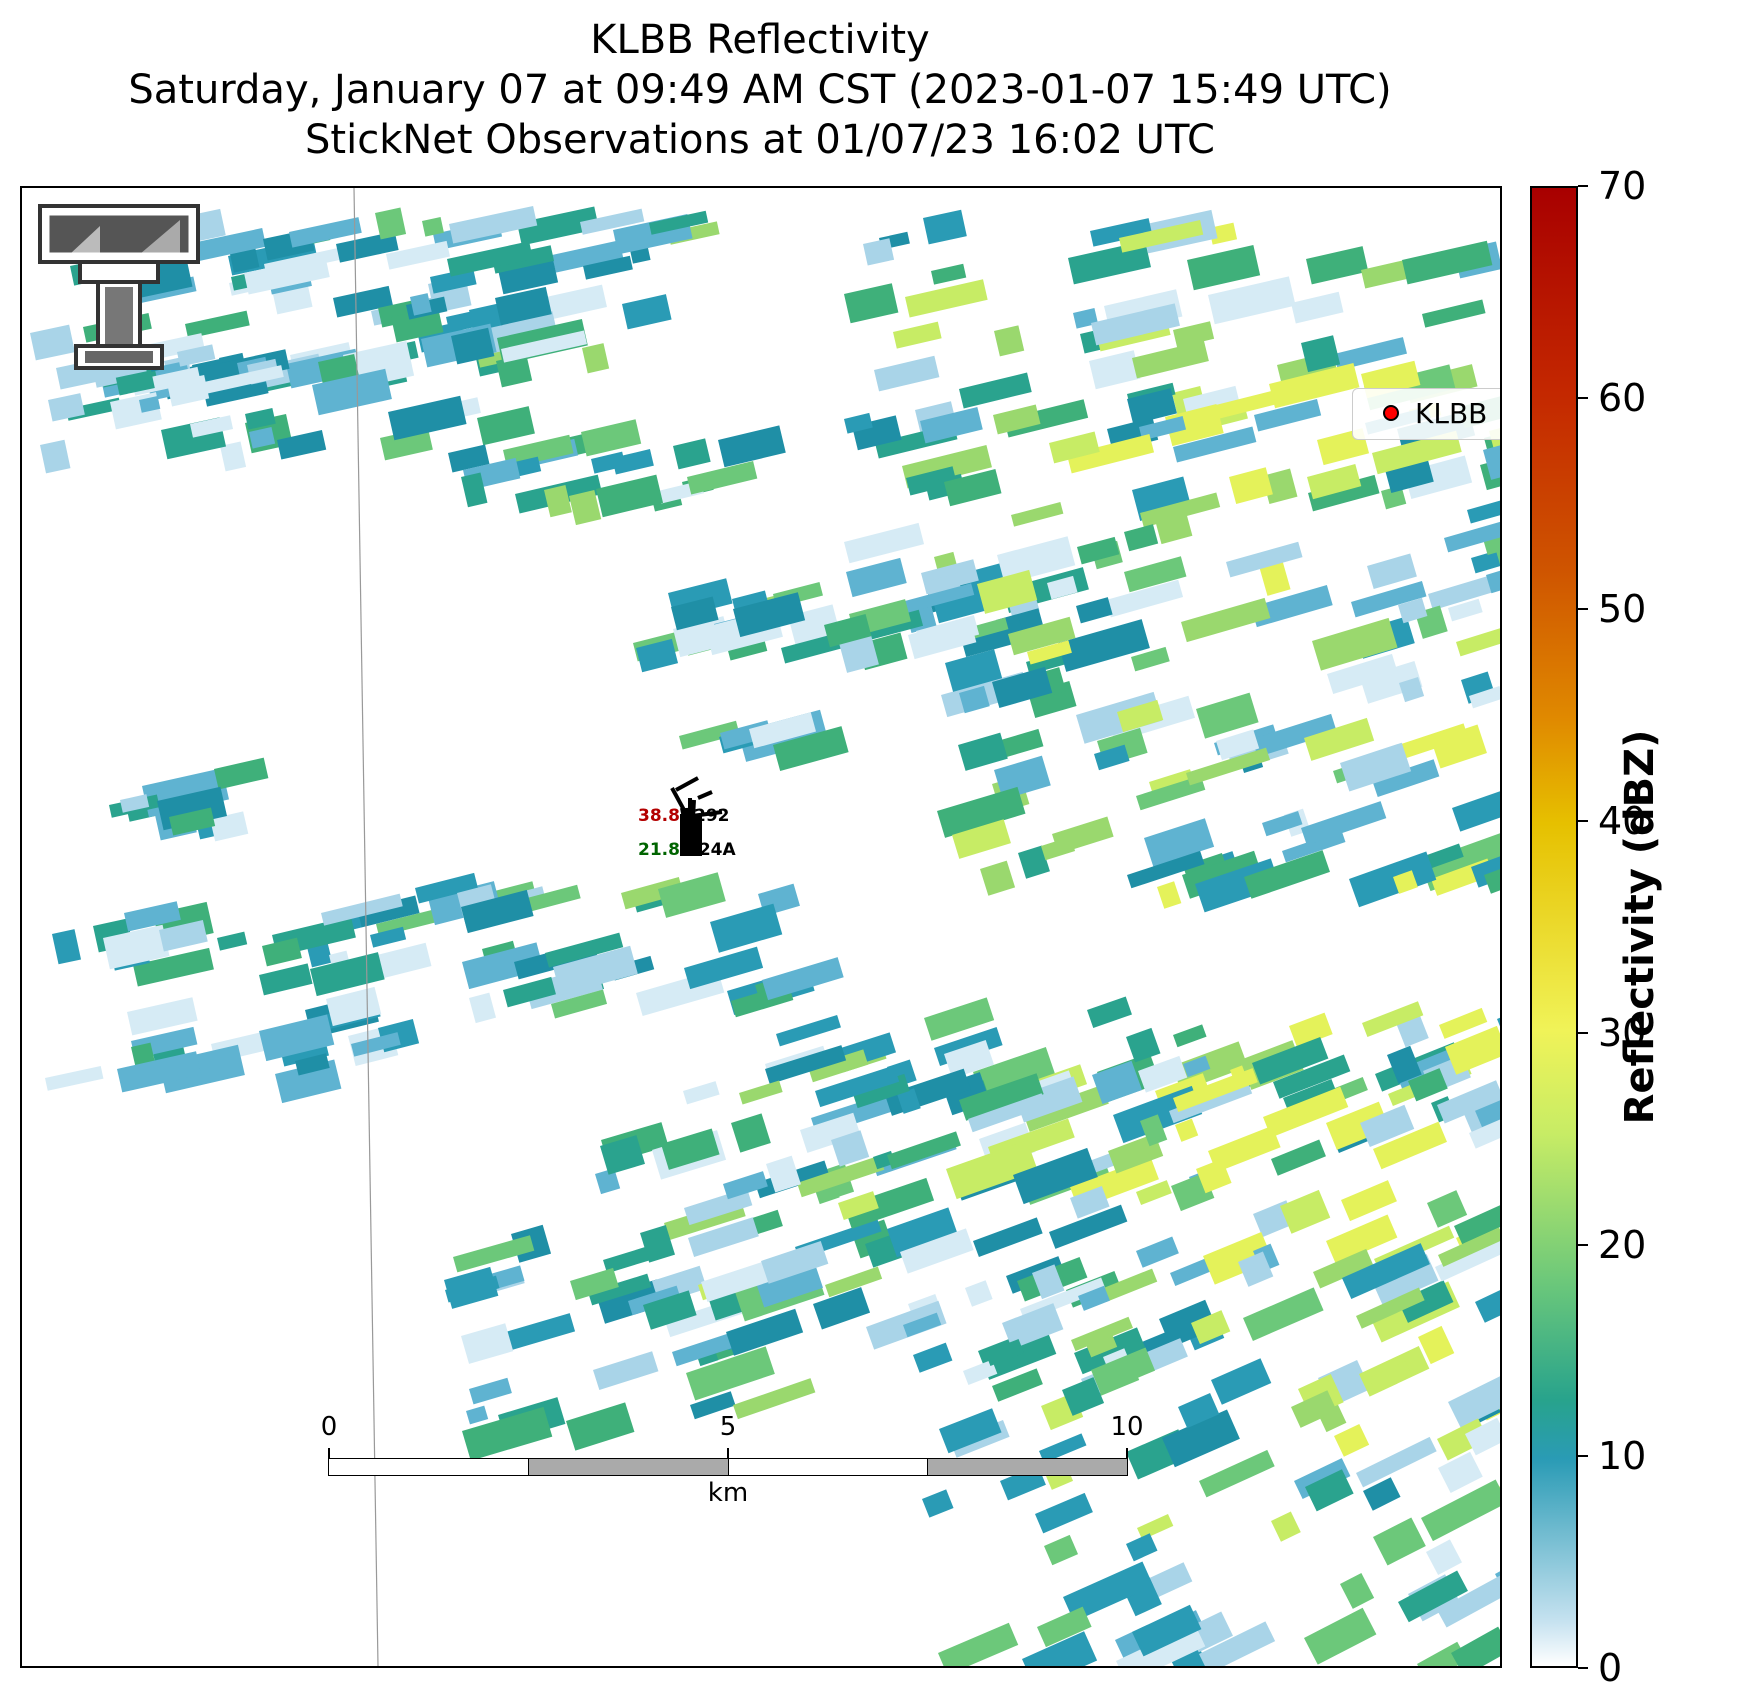  What do you see at coordinates (659, 850) in the screenshot?
I see `station-dewpoint: 21.8` at bounding box center [659, 850].